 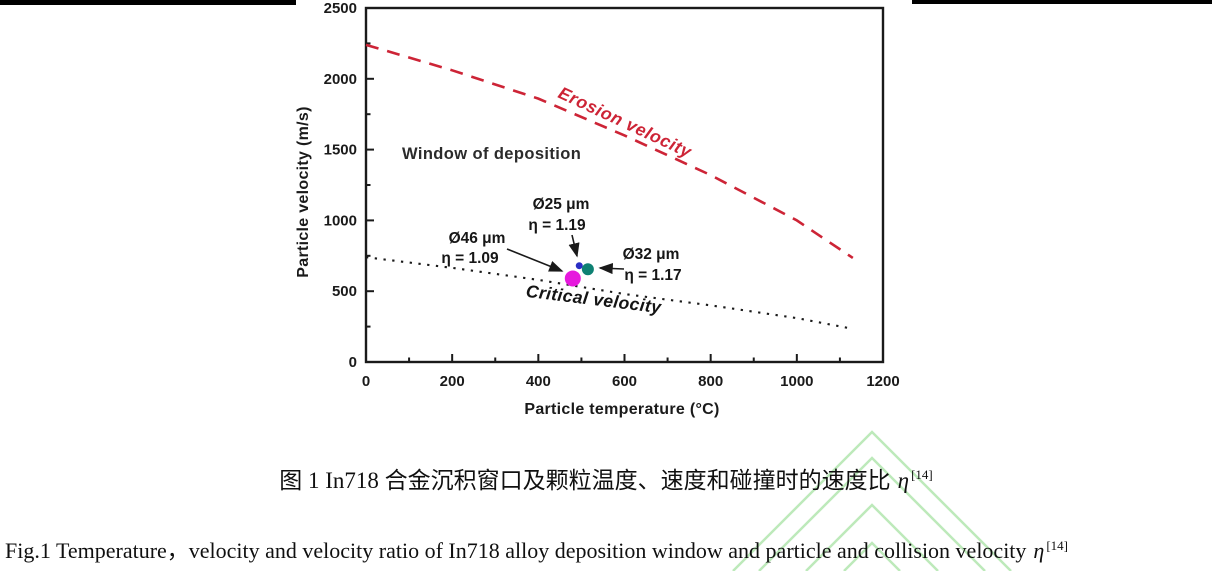 What do you see at coordinates (1062, 2) in the screenshot?
I see `page-edge-mark-right` at bounding box center [1062, 2].